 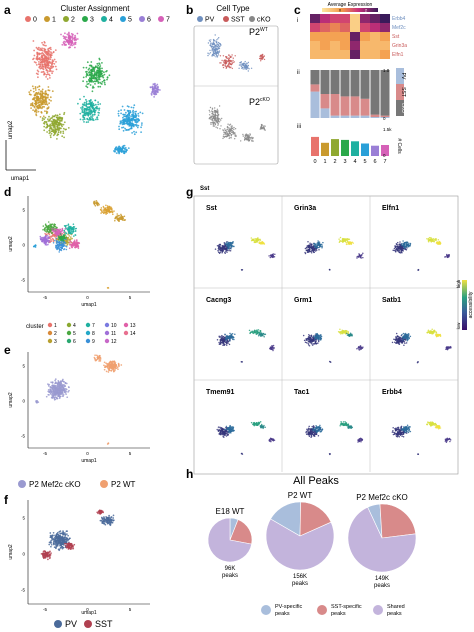 I want to click on y-tick-label: -5, so click(x=23, y=436).